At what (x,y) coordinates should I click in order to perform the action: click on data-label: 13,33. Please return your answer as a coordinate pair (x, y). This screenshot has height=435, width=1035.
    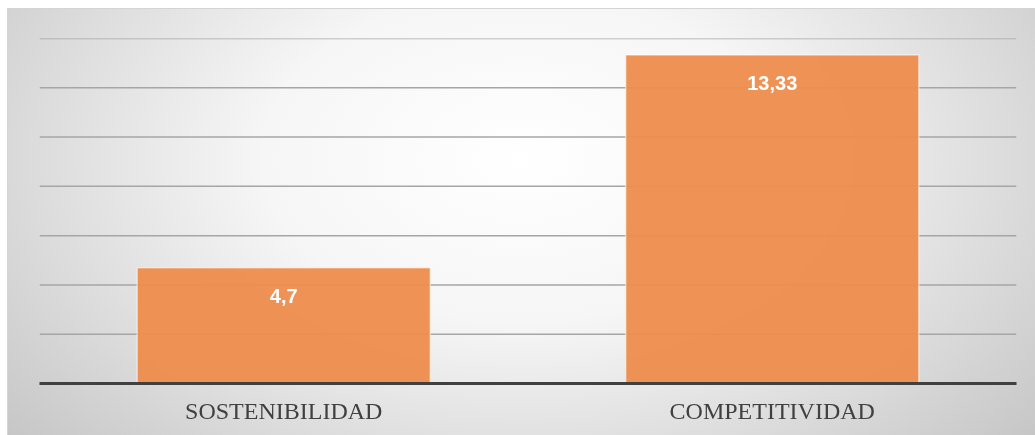
    Looking at the image, I should click on (772, 83).